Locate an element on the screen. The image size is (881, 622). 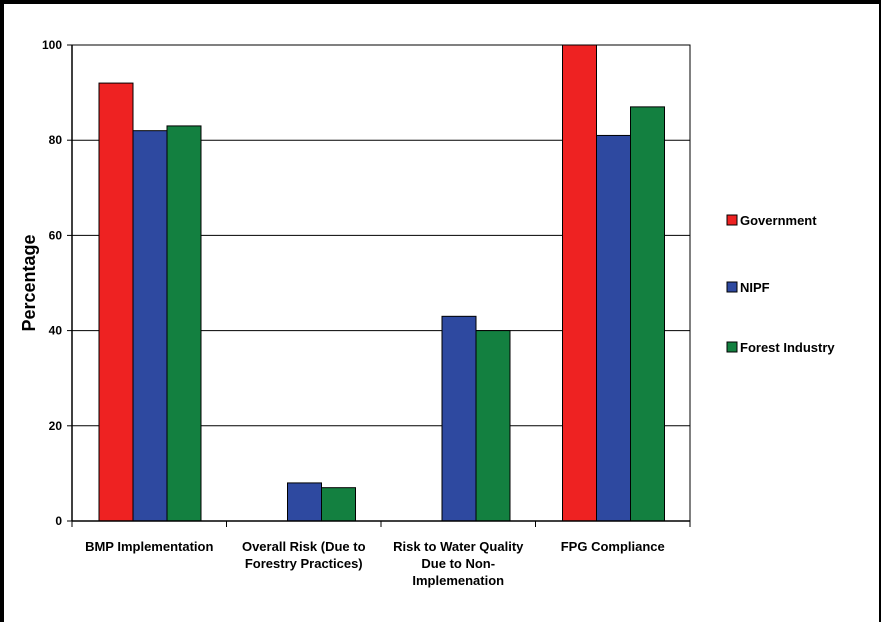
y-tick-label: 60 is located at coordinates (56, 235).